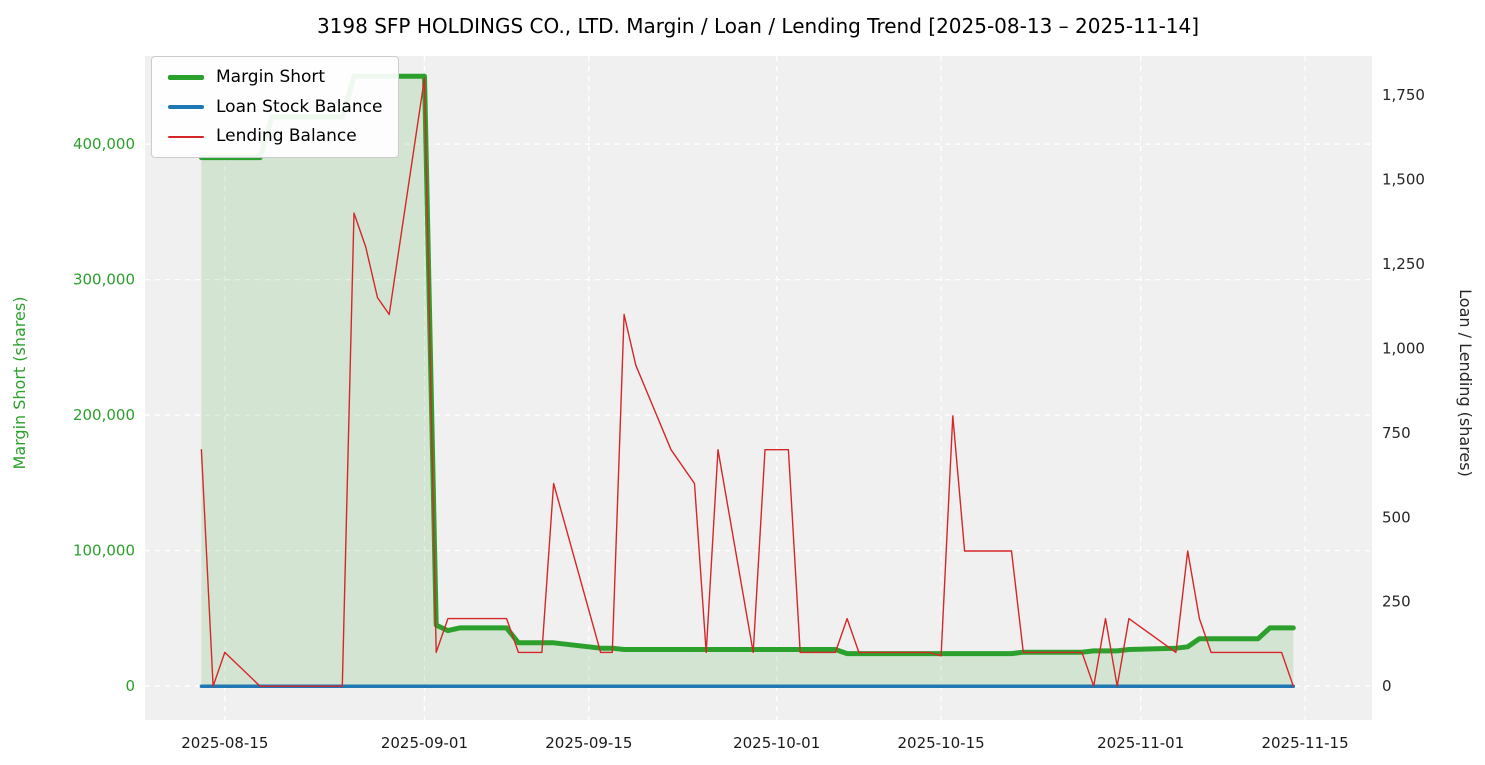  Describe the element at coordinates (1387, 686) in the screenshot. I see `right-axis-tick-label: 0` at that location.